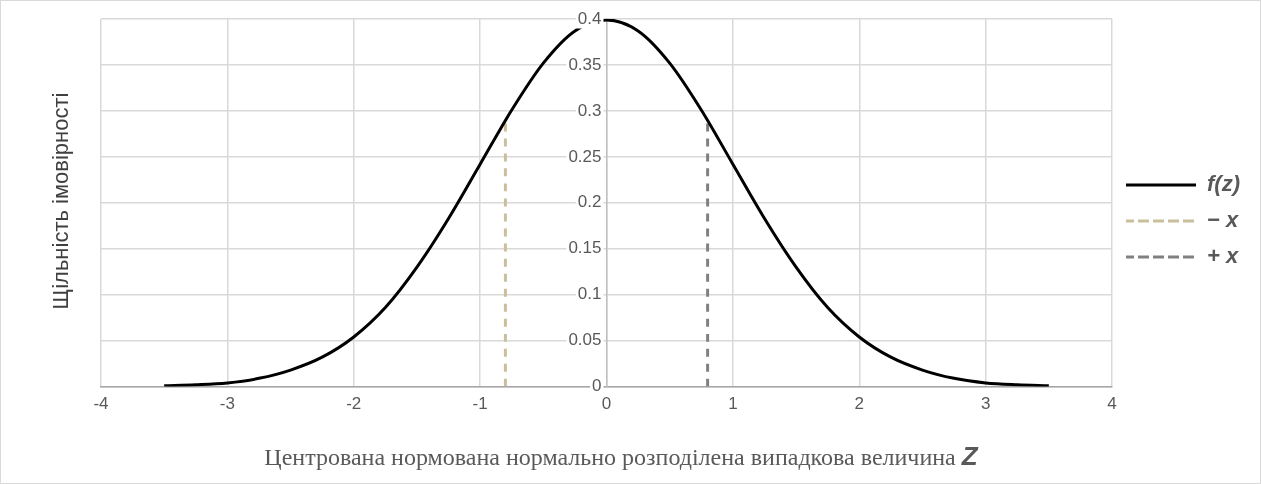 The width and height of the screenshot is (1261, 484). What do you see at coordinates (589, 202) in the screenshot?
I see `y-tick-label: 0.2` at bounding box center [589, 202].